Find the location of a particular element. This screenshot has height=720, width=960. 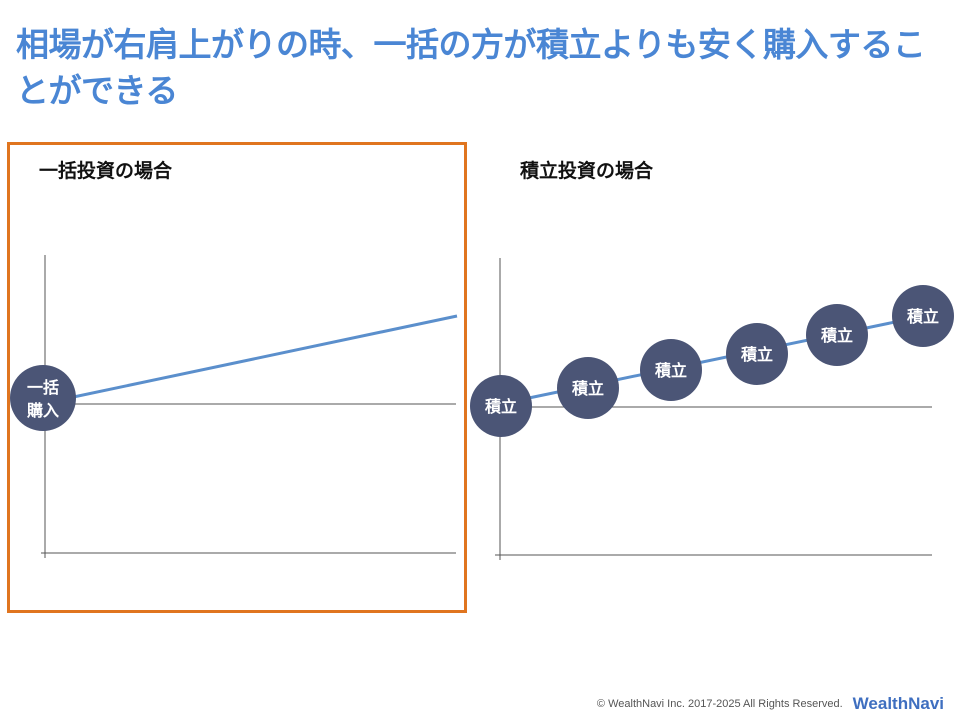

dca-circle-label-5: 積立 is located at coordinates (836, 335).